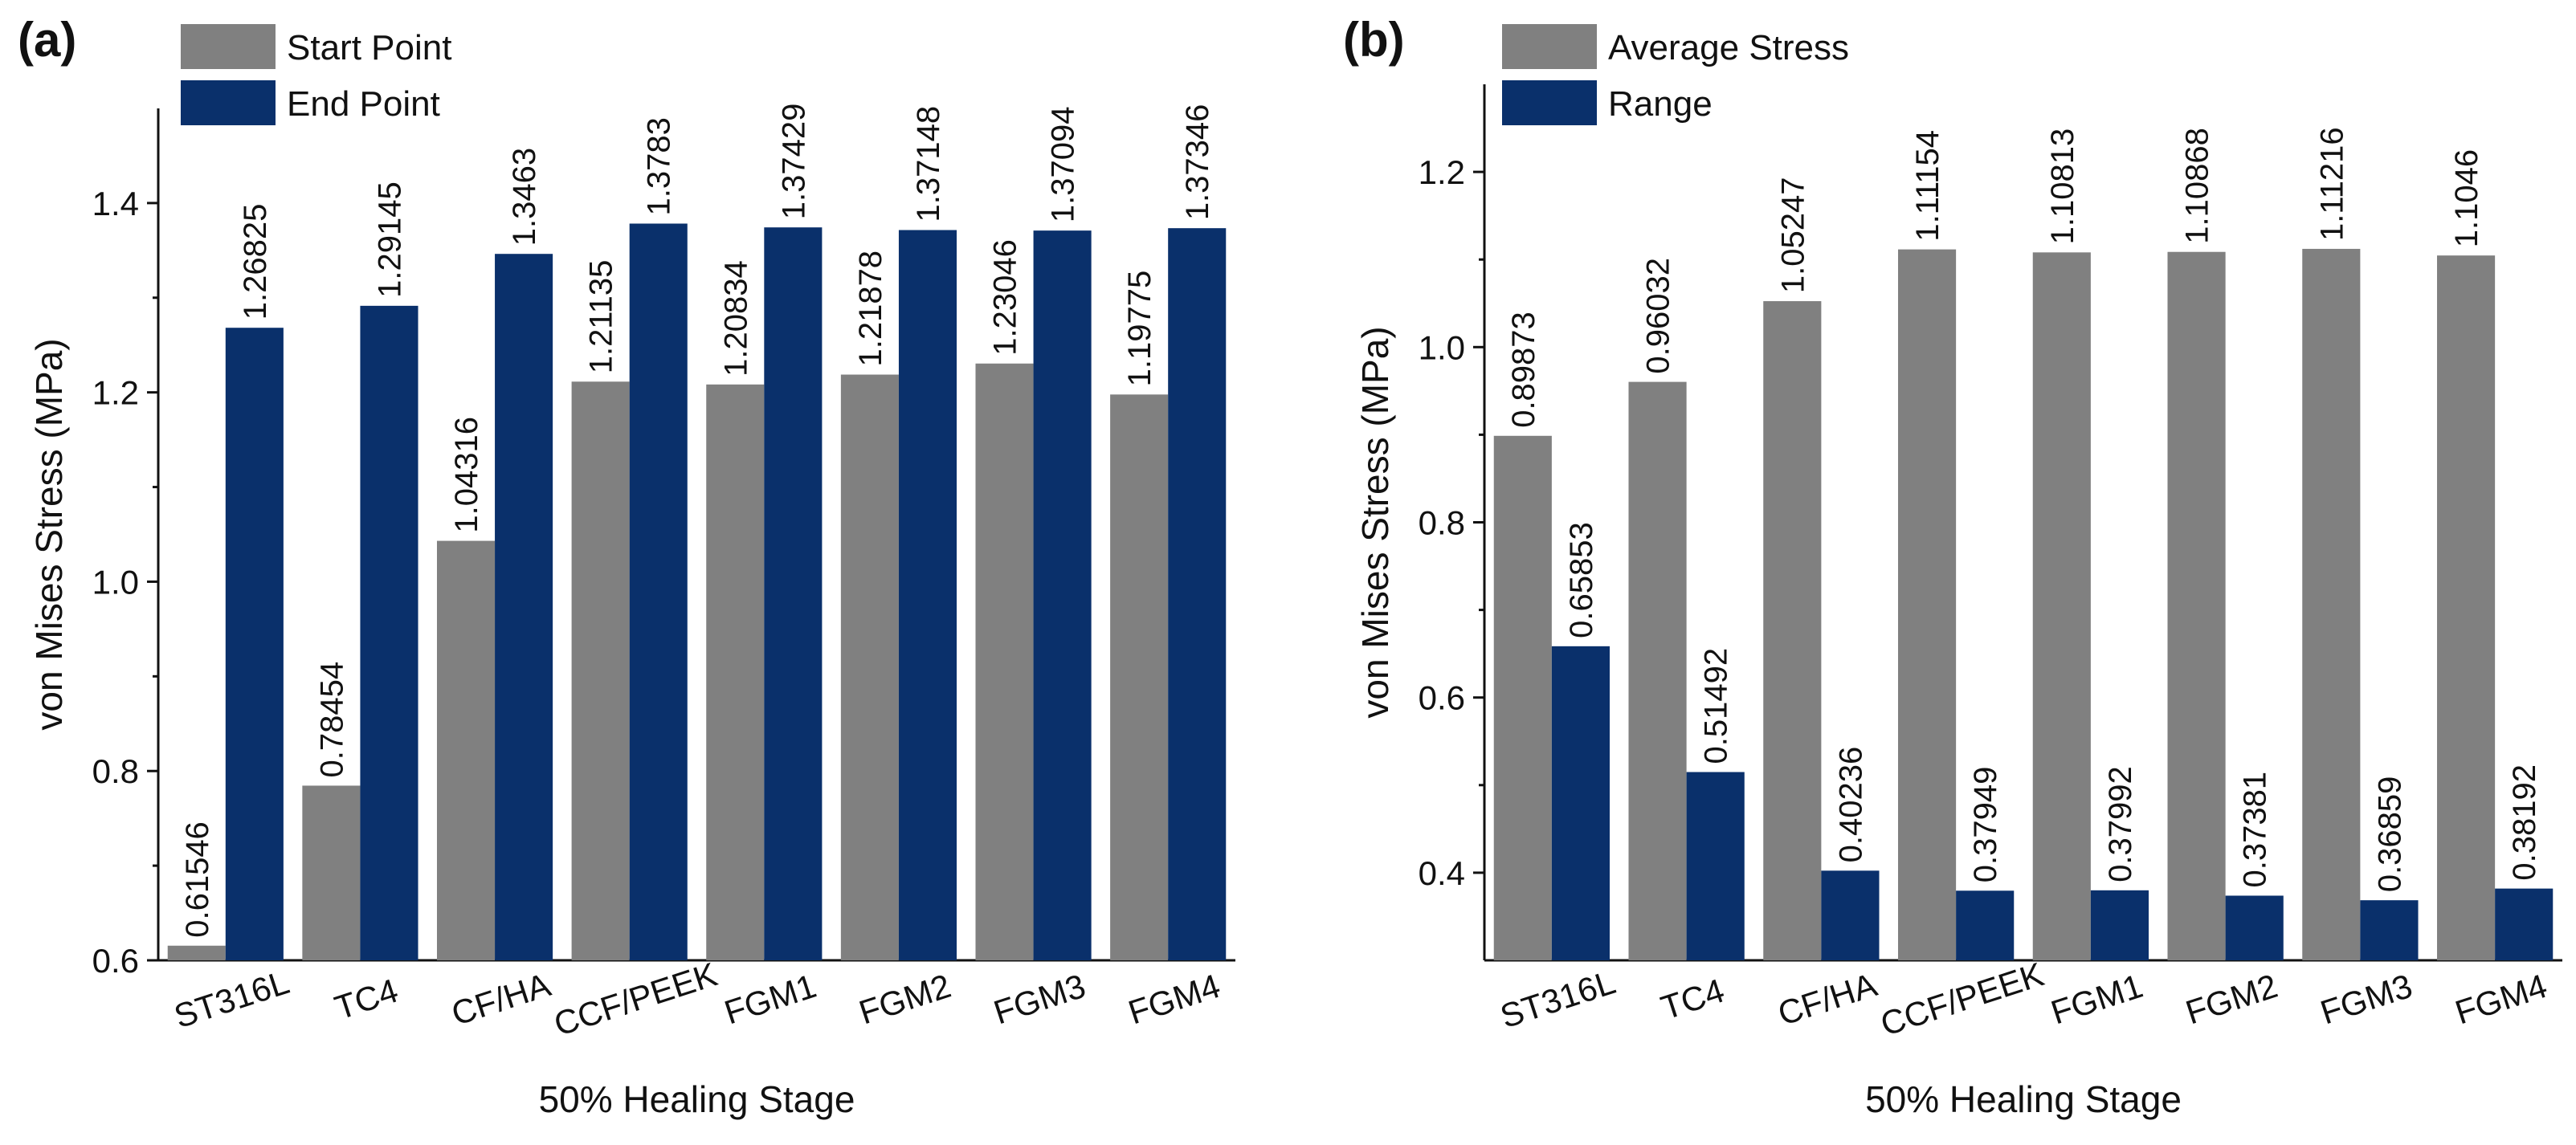 The image size is (2576, 1145). Describe the element at coordinates (255, 262) in the screenshot. I see `data-label: 1.26825` at that location.